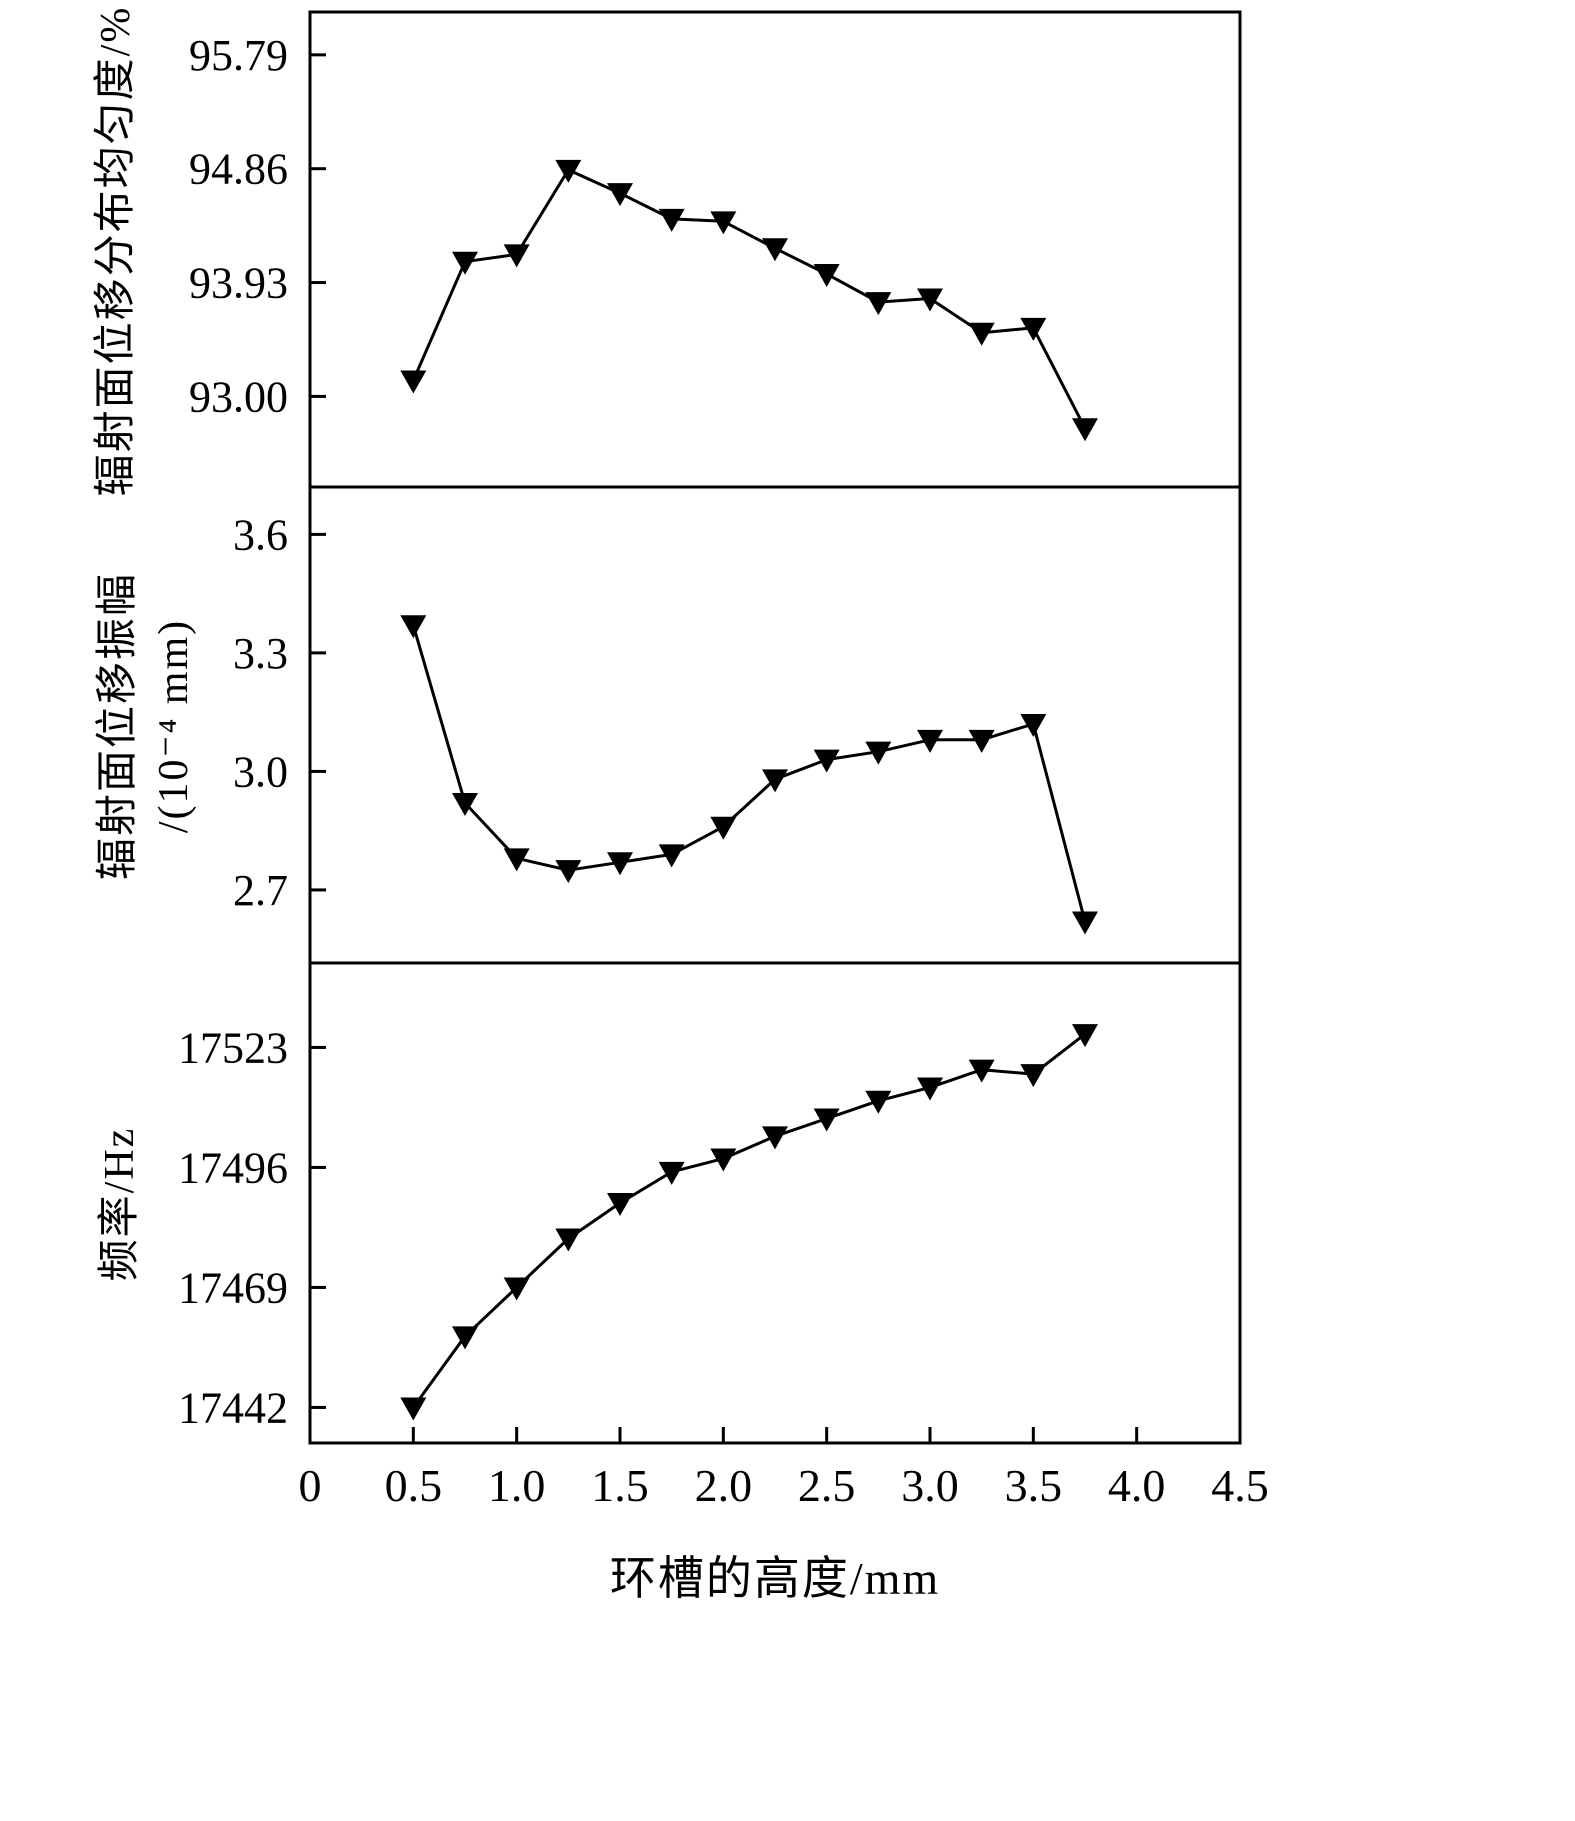 The height and width of the screenshot is (1821, 1575). What do you see at coordinates (238, 55) in the screenshot?
I see `y-tick-label: 95.79` at bounding box center [238, 55].